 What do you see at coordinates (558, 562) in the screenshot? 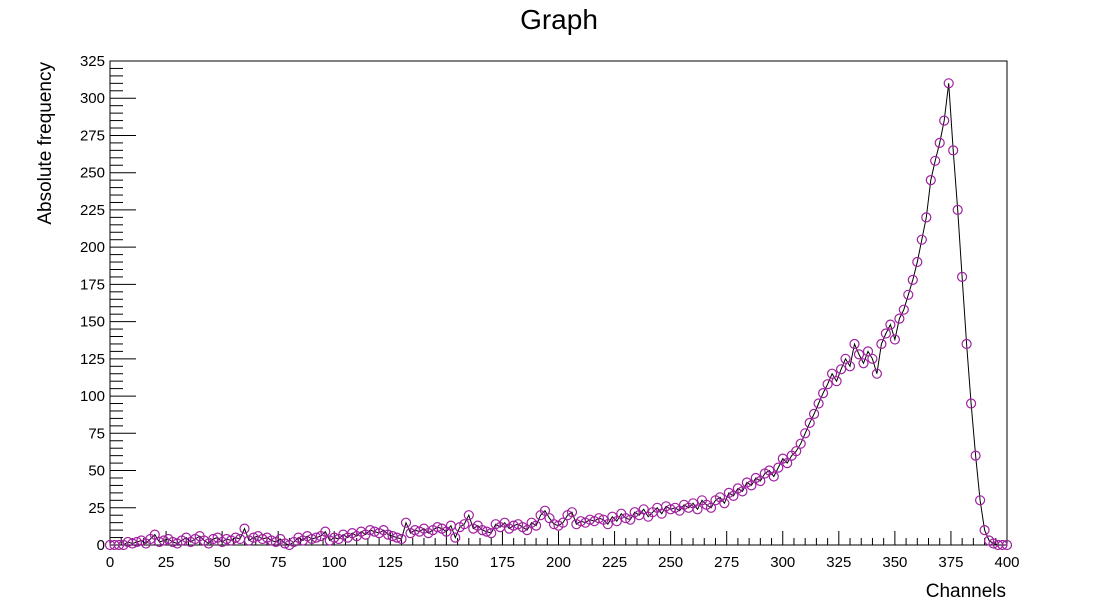
I see `x-tick-label: 200` at bounding box center [558, 562].